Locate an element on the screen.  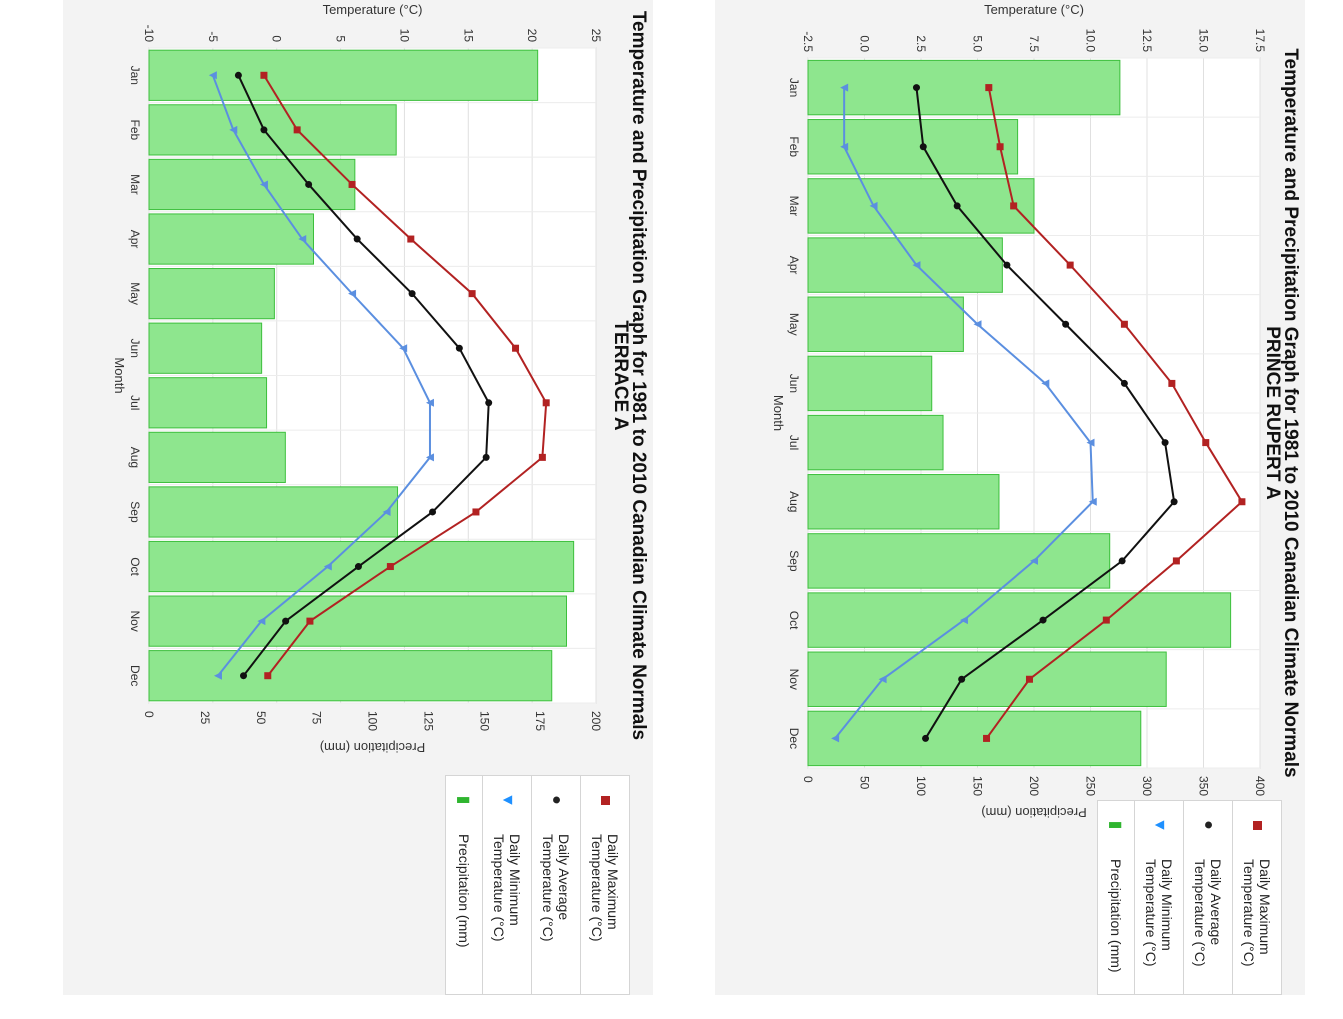
y-axis-label-precipitation: Precipitation (mm) is located at coordinates (1033, 812).